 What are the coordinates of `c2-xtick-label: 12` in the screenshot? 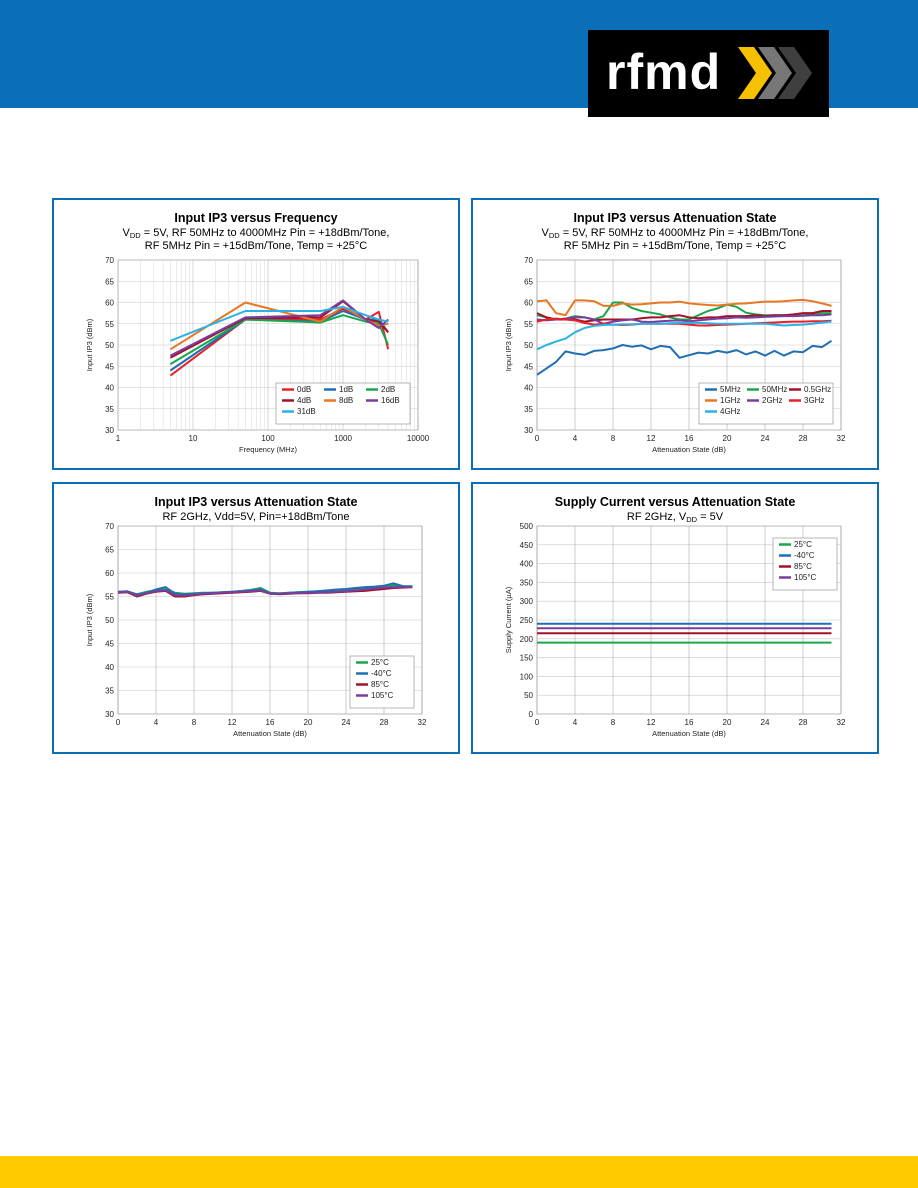 It's located at (232, 722).